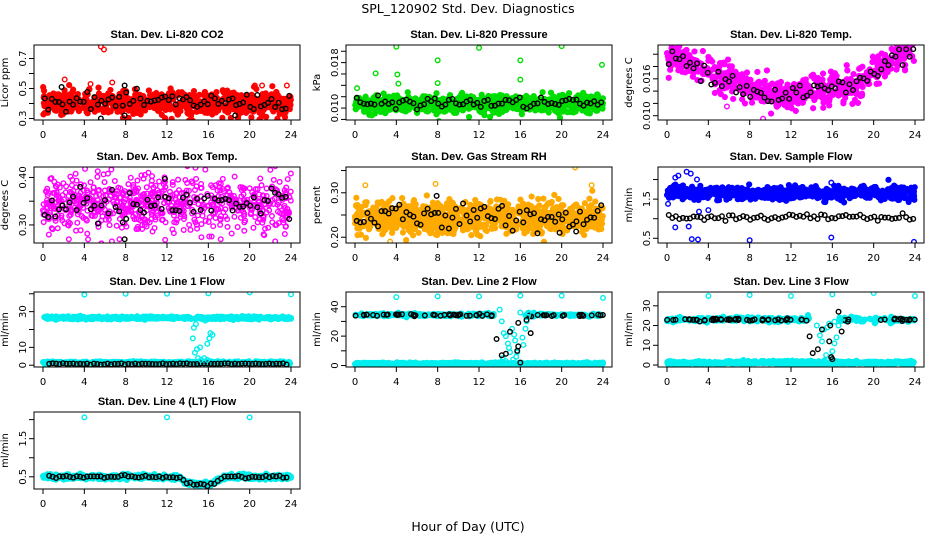  Describe the element at coordinates (335, 193) in the screenshot. I see `y-tick-label: 0.30` at that location.